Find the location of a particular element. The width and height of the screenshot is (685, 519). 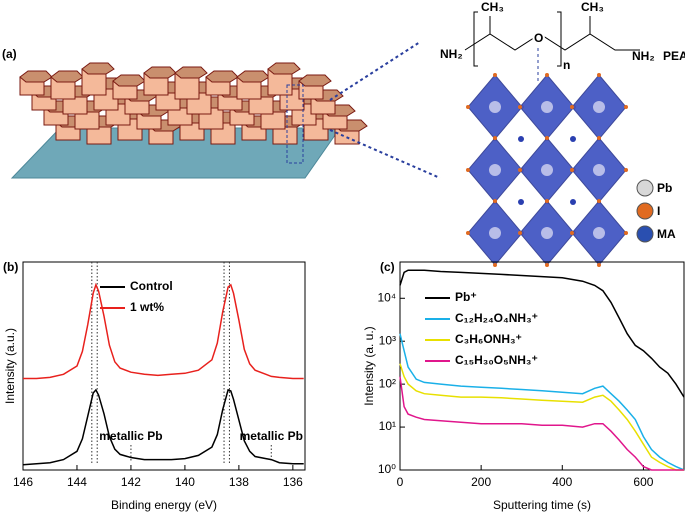

panel-label: (c) is located at coordinates (387, 267).